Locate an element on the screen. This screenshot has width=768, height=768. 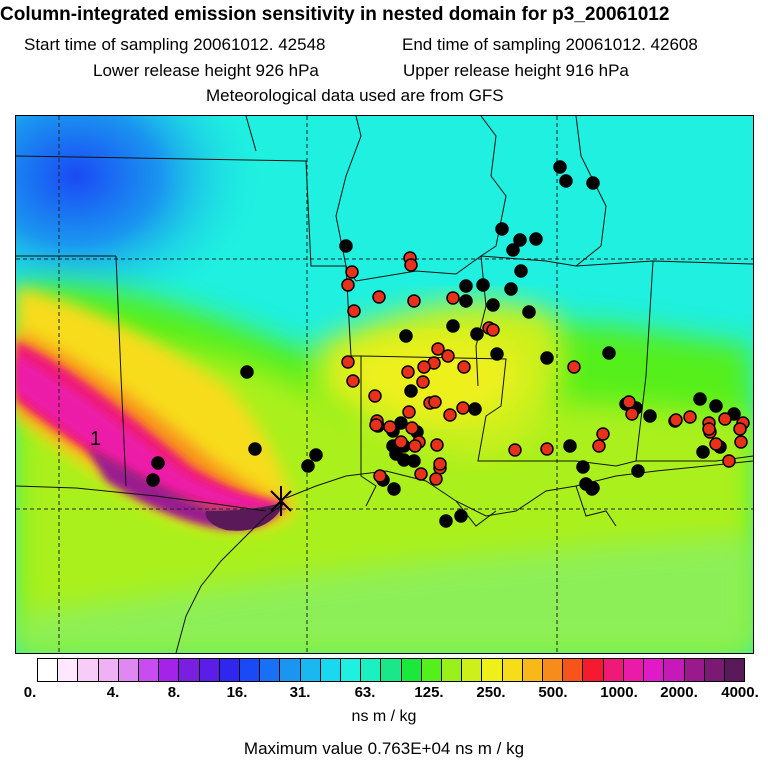
plume-outer is located at coordinates (156, 408).